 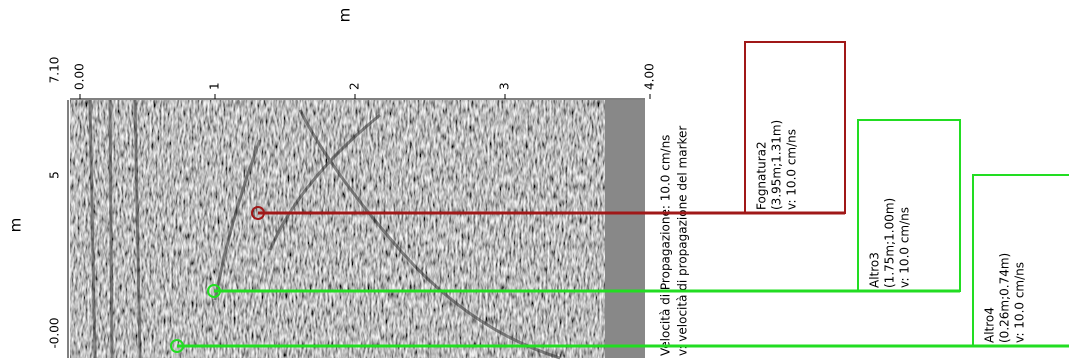 I want to click on legend-text: Velocità di Propagazione: 10.0 cm/ns, so click(x=666, y=245).